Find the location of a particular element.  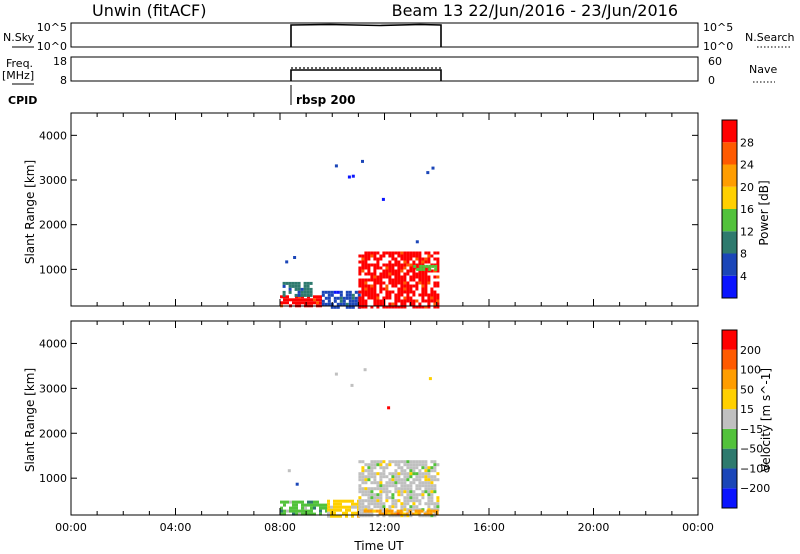

data-point is located at coordinates (365, 370).